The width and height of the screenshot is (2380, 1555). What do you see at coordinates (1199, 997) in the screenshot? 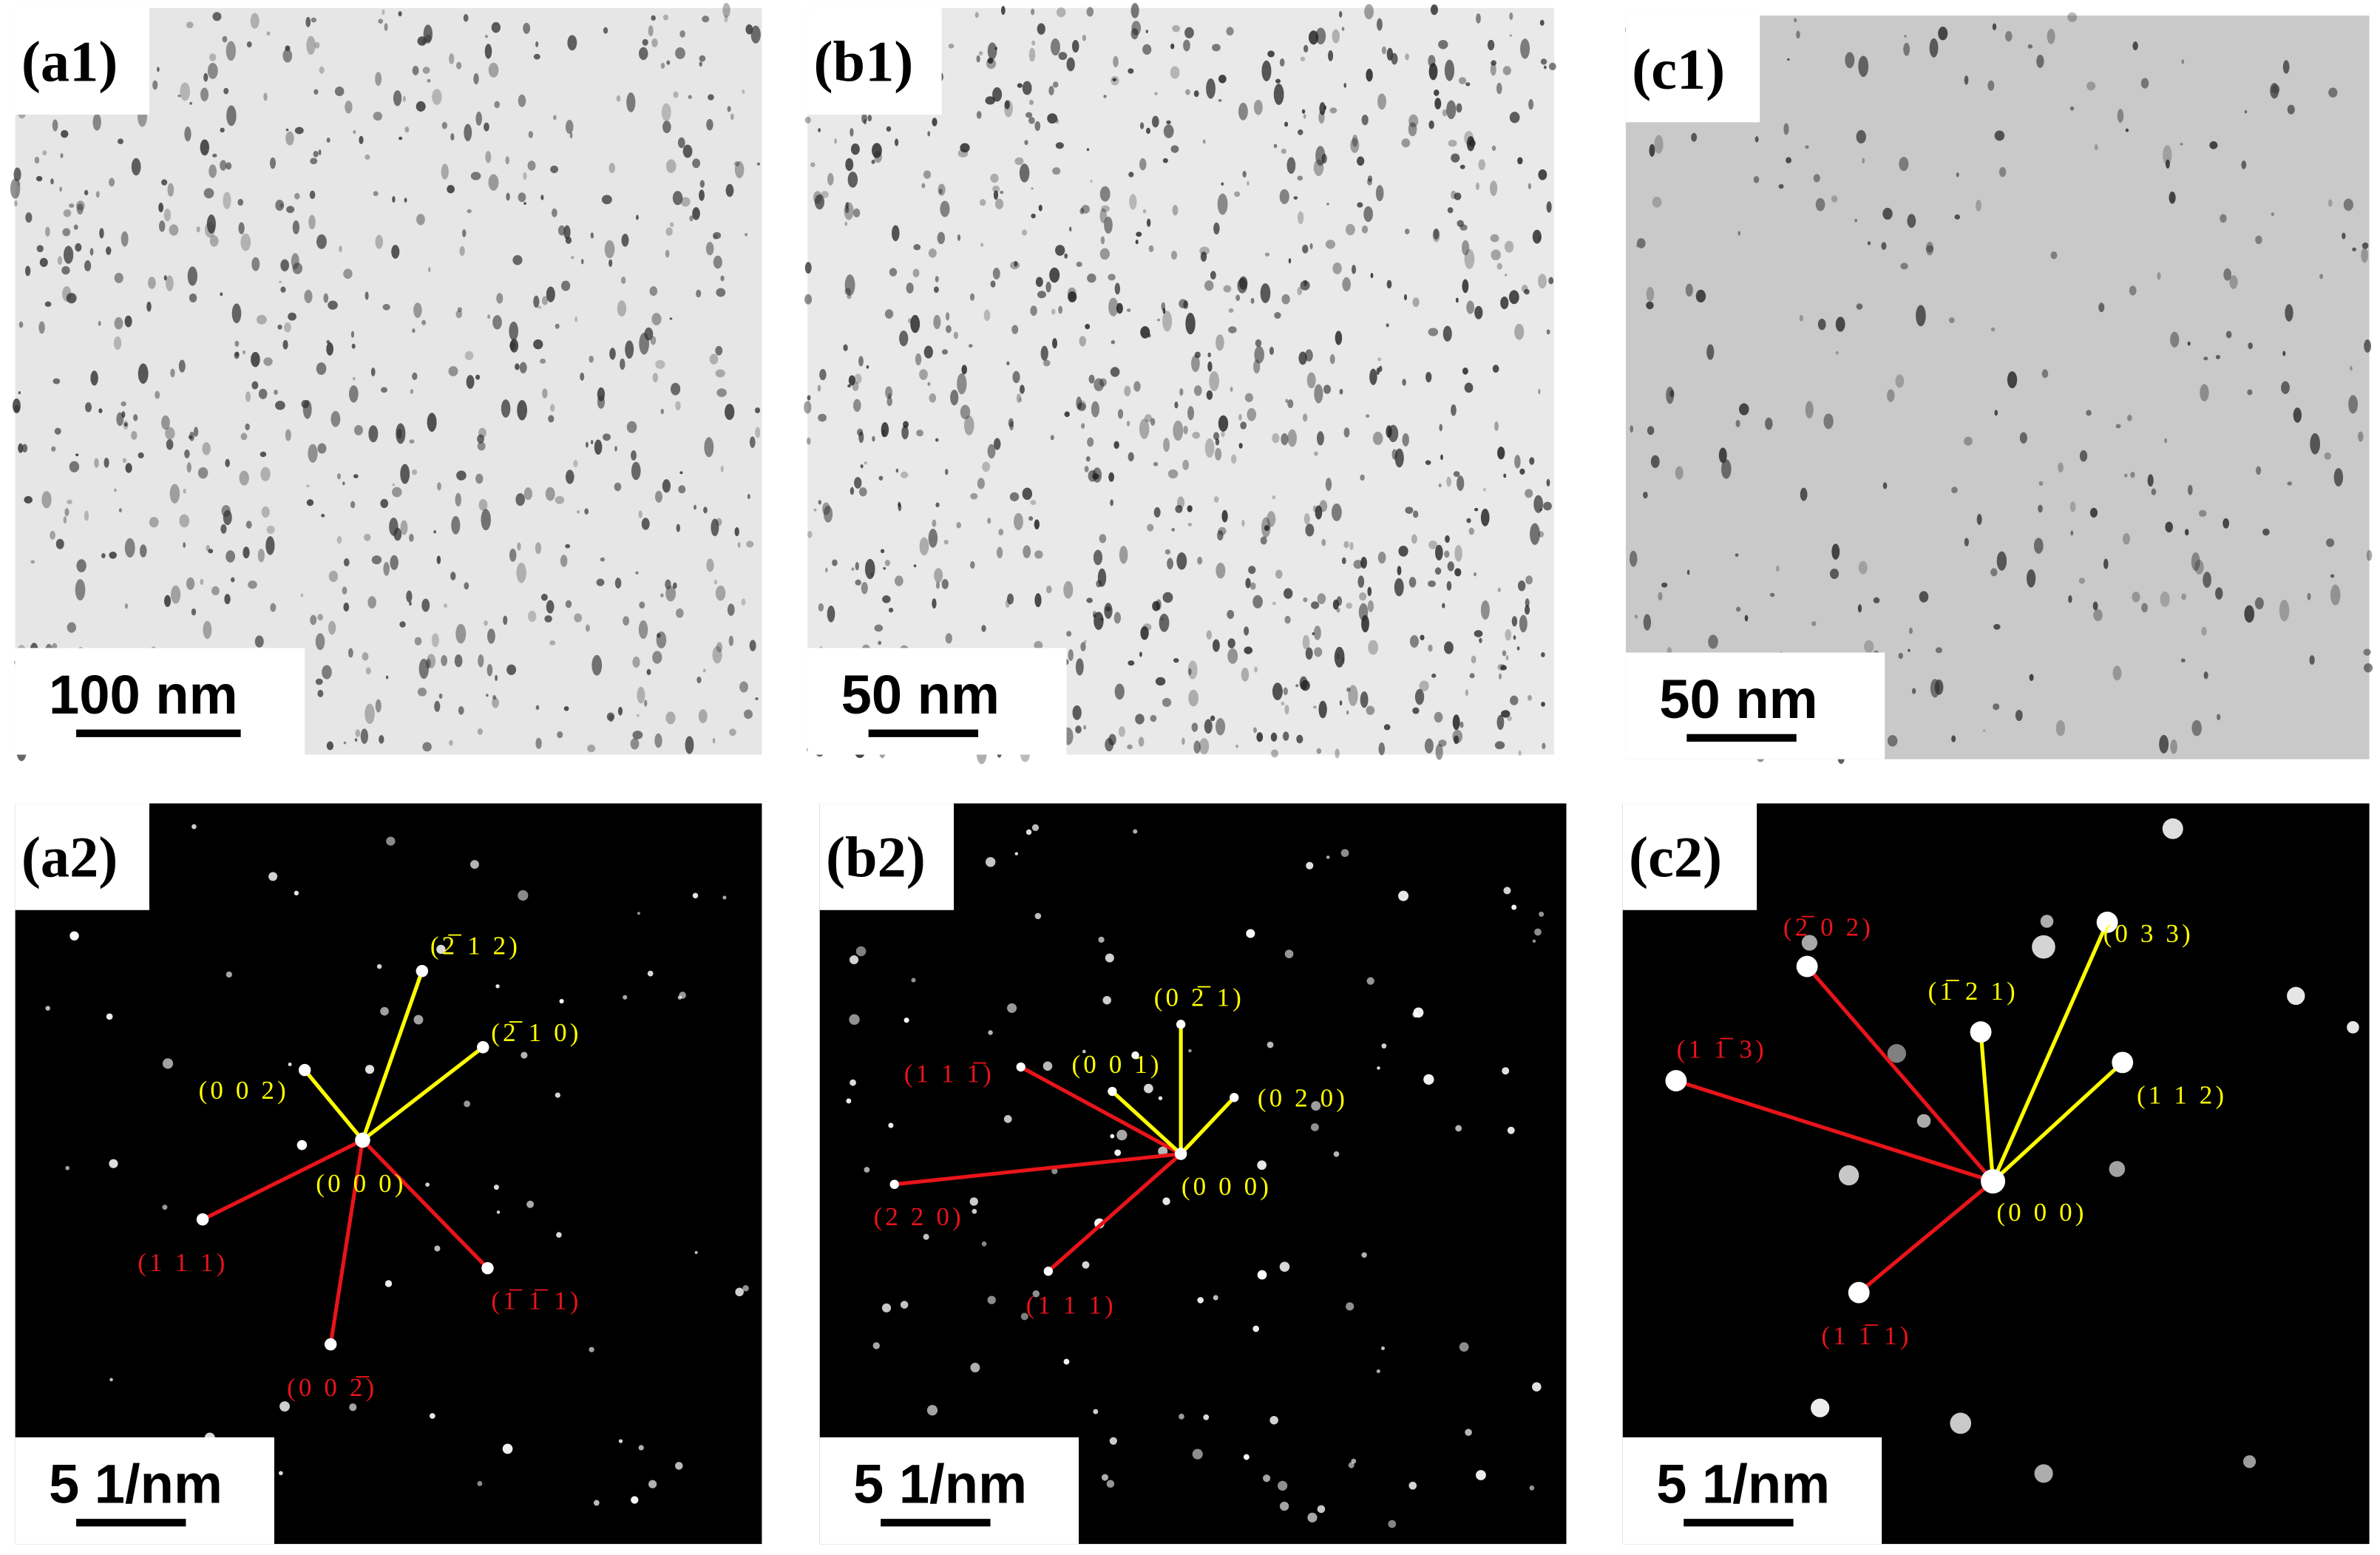
I see `index-label: (0 2̅ 1)` at bounding box center [1199, 997].